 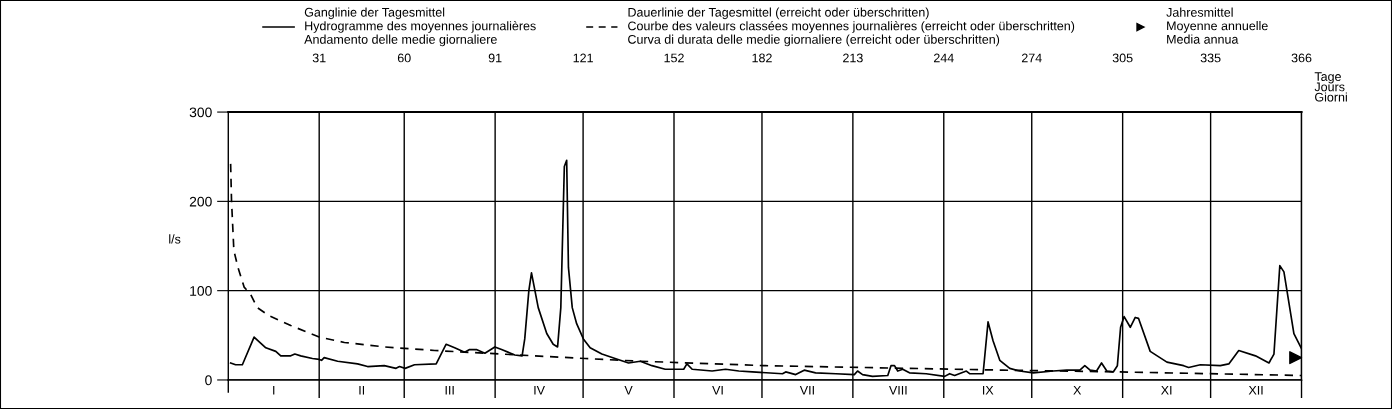 I want to click on text: I, so click(x=274, y=390).